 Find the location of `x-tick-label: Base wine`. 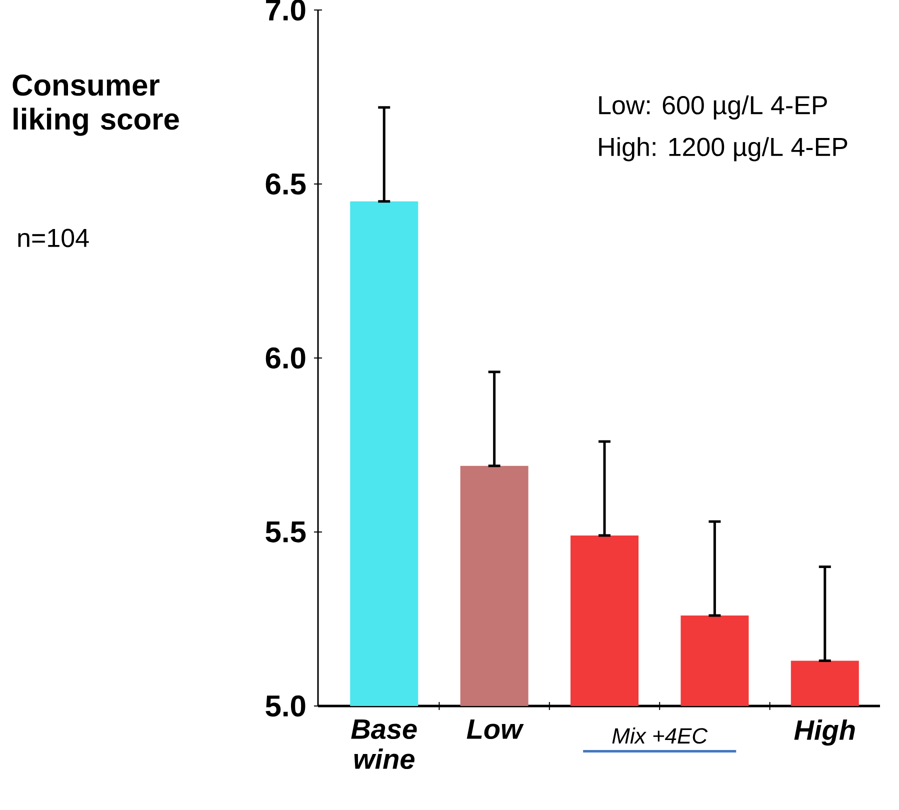

x-tick-label: Base wine is located at coordinates (384, 745).